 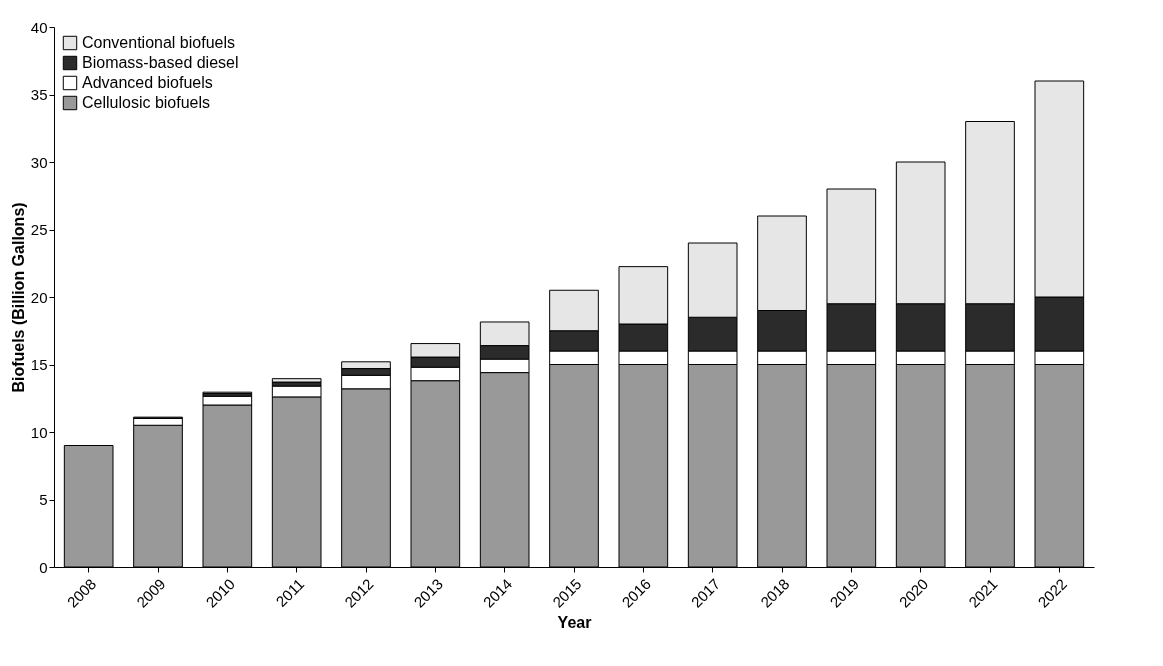 What do you see at coordinates (39, 162) in the screenshot?
I see `y-tick-label: 30` at bounding box center [39, 162].